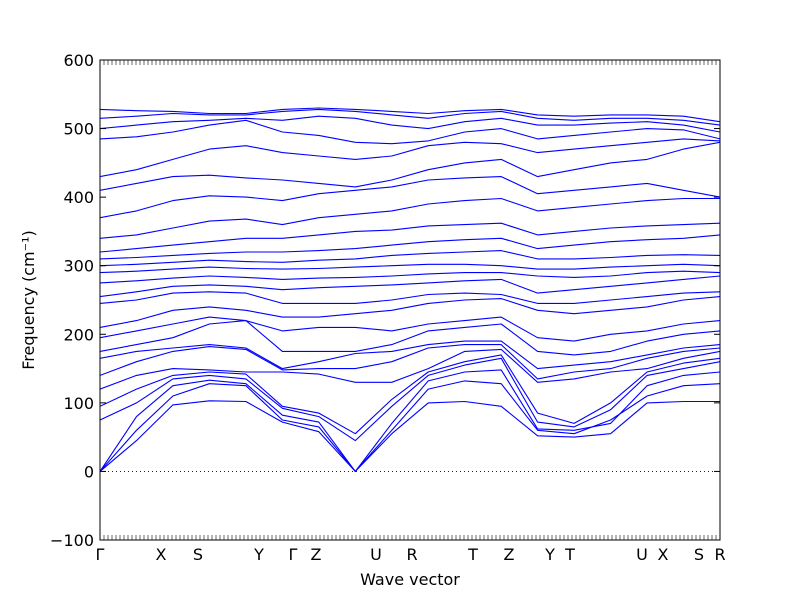  Describe the element at coordinates (78, 266) in the screenshot. I see `y-tick-label: 300` at that location.